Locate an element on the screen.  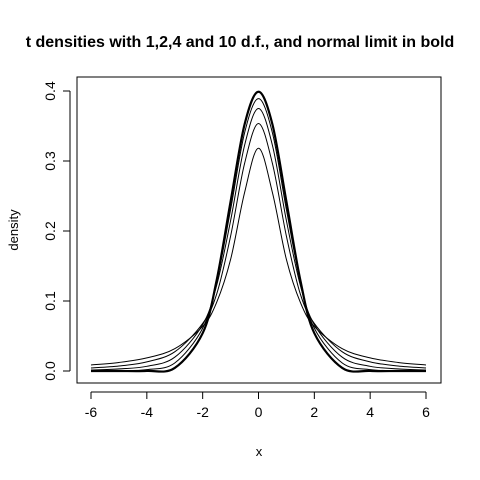
x-tick-label: 6 is located at coordinates (426, 412).